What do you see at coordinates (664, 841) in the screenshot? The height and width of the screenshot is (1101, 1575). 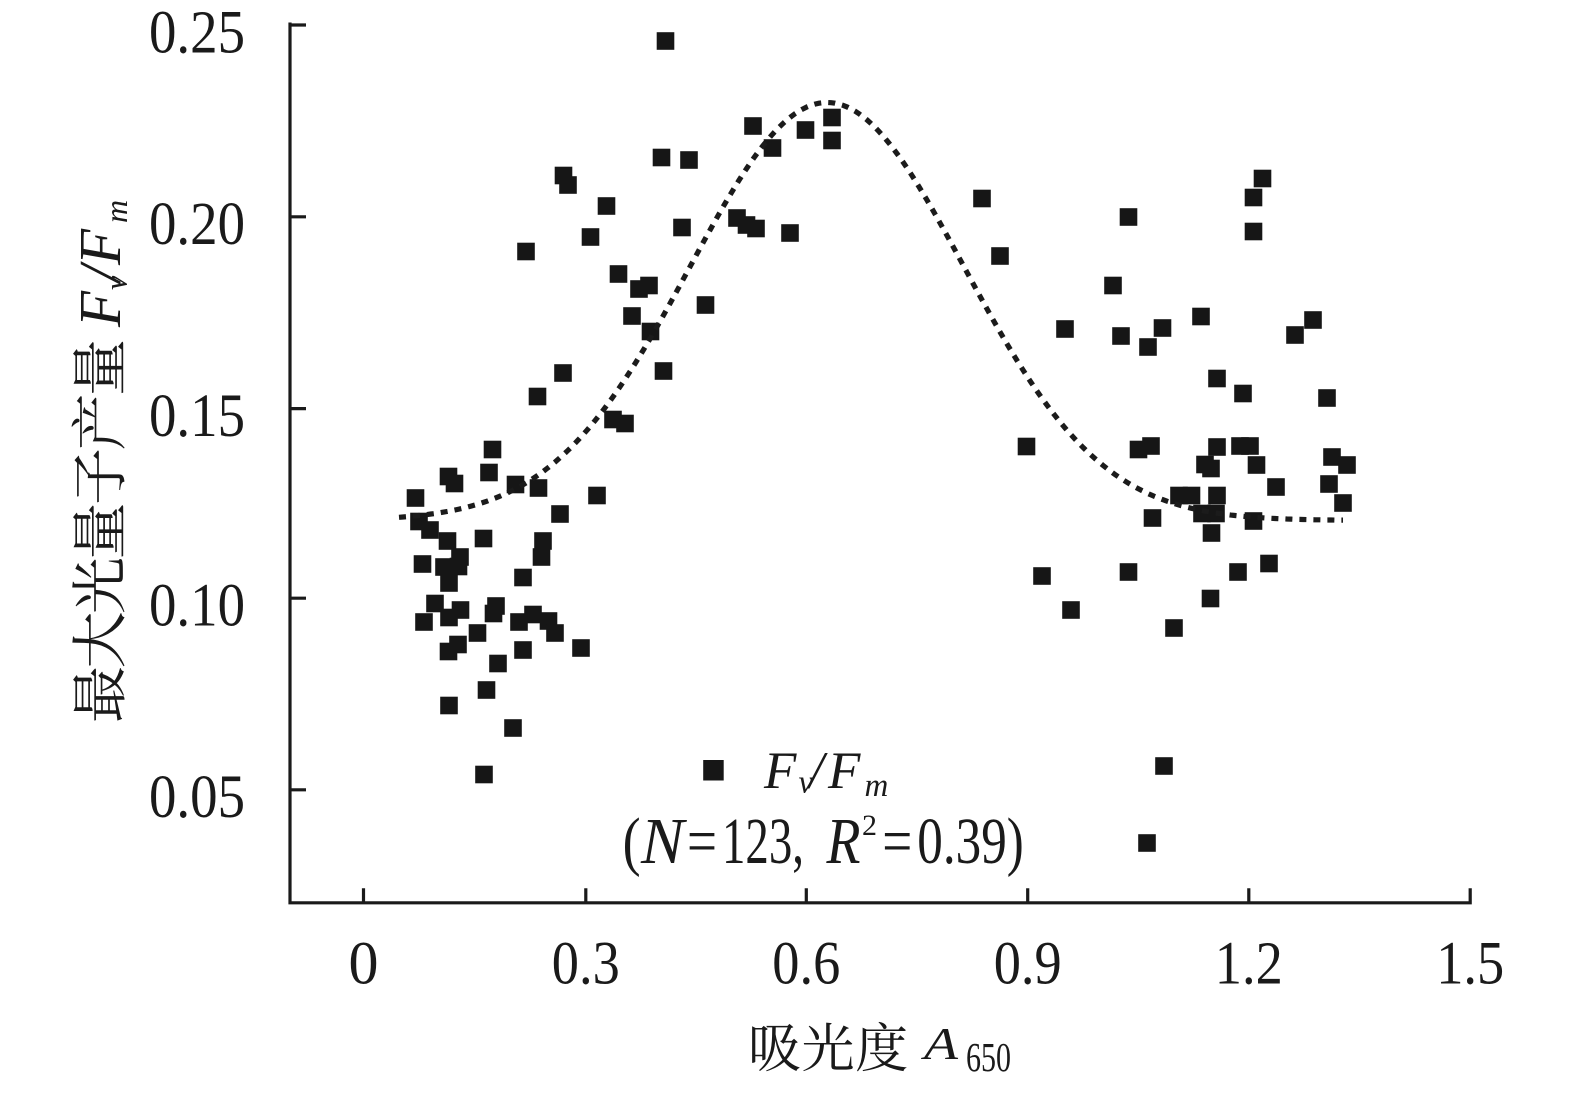 I see `svg-text: N` at bounding box center [664, 841].